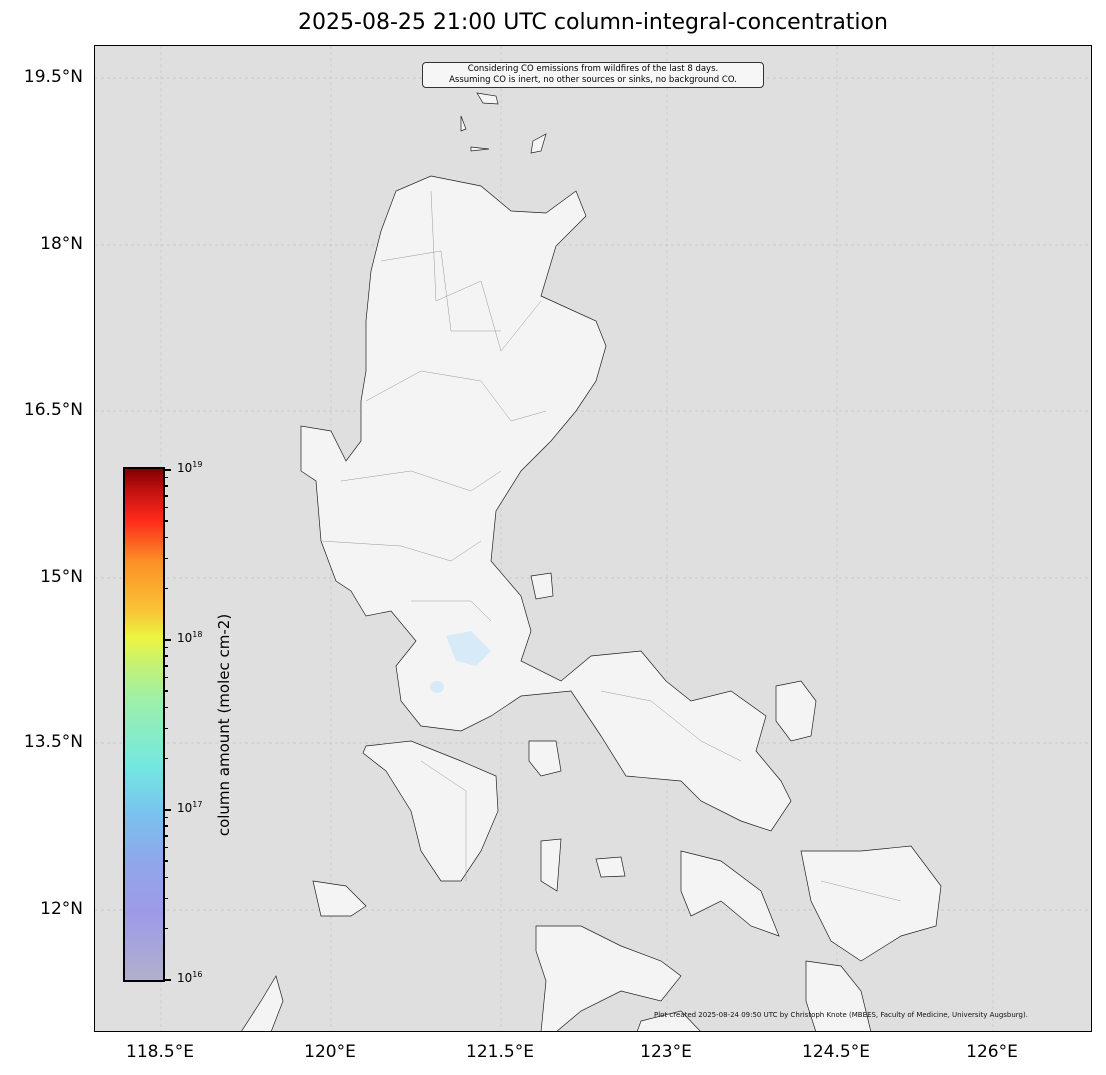 The height and width of the screenshot is (1075, 1106). What do you see at coordinates (339, 898) in the screenshot?
I see `busuanga` at bounding box center [339, 898].